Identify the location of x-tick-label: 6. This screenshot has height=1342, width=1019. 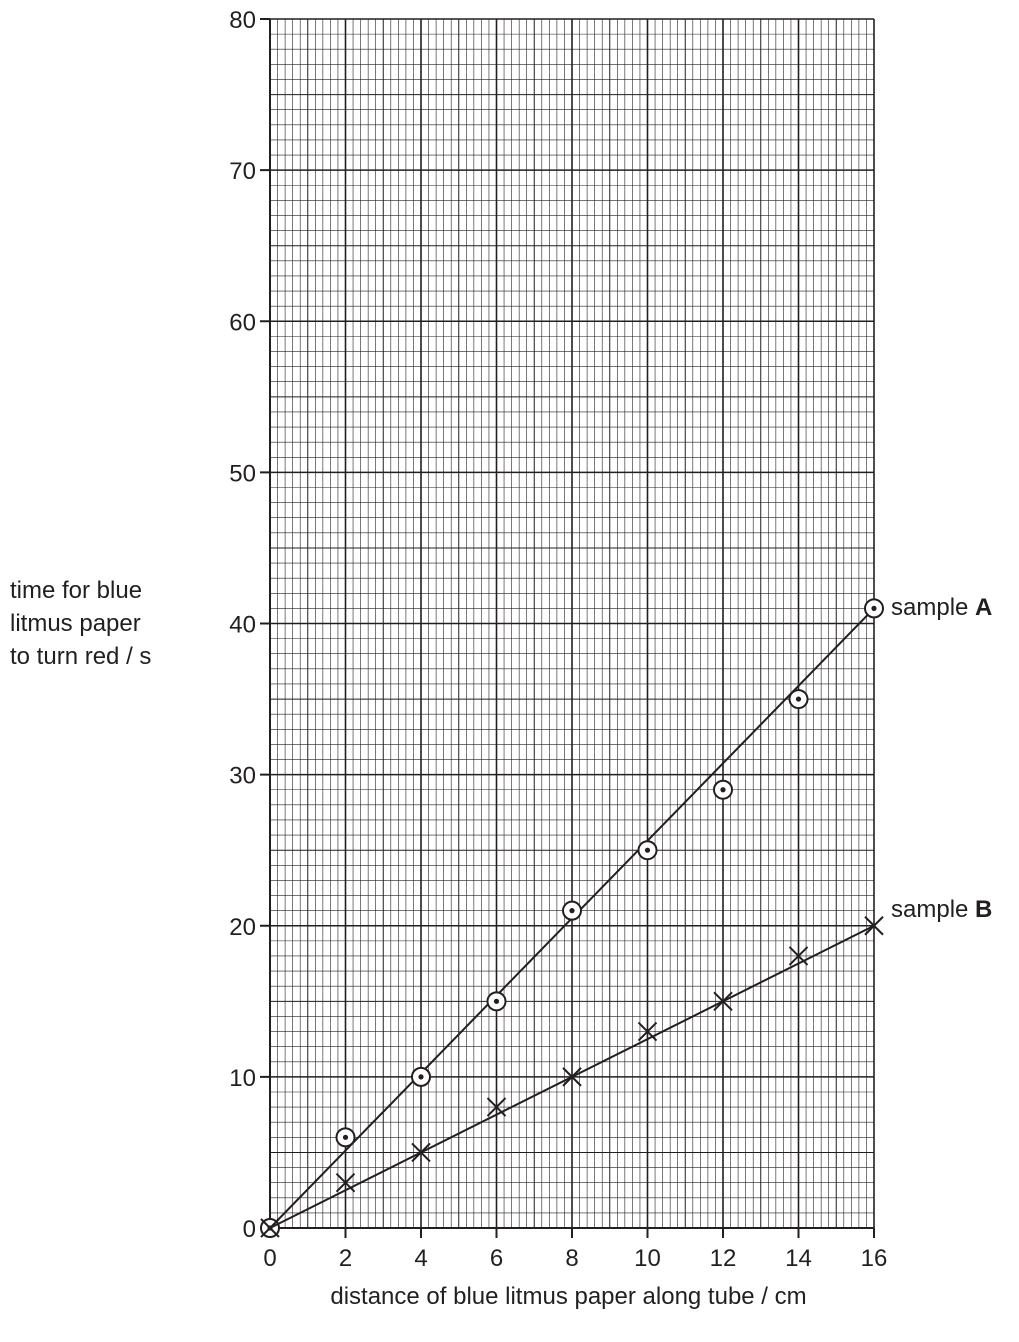
(496, 1258).